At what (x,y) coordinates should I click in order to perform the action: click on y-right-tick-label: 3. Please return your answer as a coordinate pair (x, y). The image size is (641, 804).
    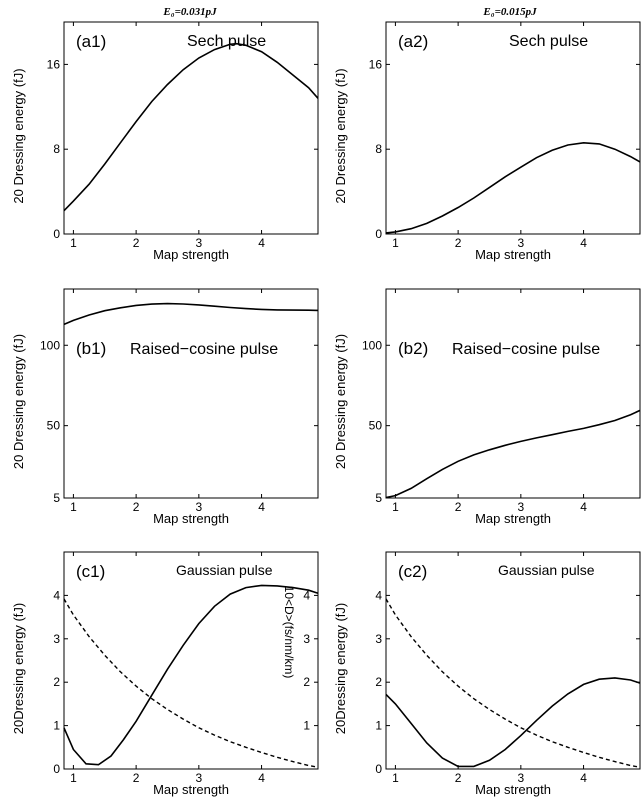
    Looking at the image, I should click on (306, 639).